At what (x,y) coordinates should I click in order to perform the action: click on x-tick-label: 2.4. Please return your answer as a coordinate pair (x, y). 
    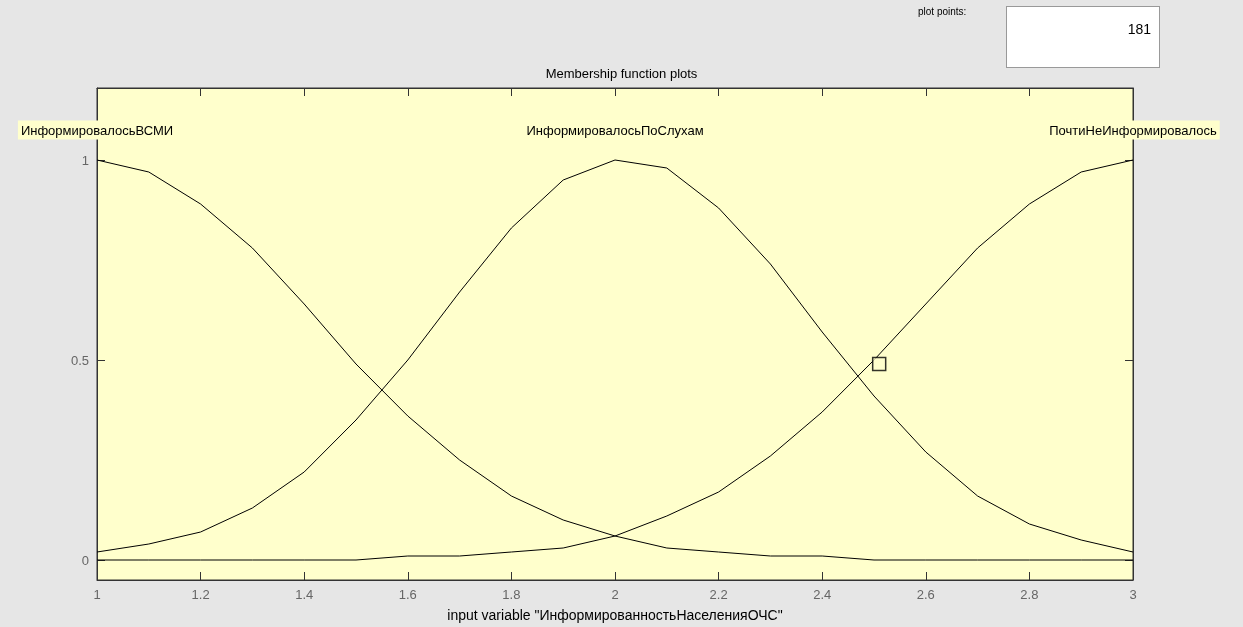
    Looking at the image, I should click on (822, 594).